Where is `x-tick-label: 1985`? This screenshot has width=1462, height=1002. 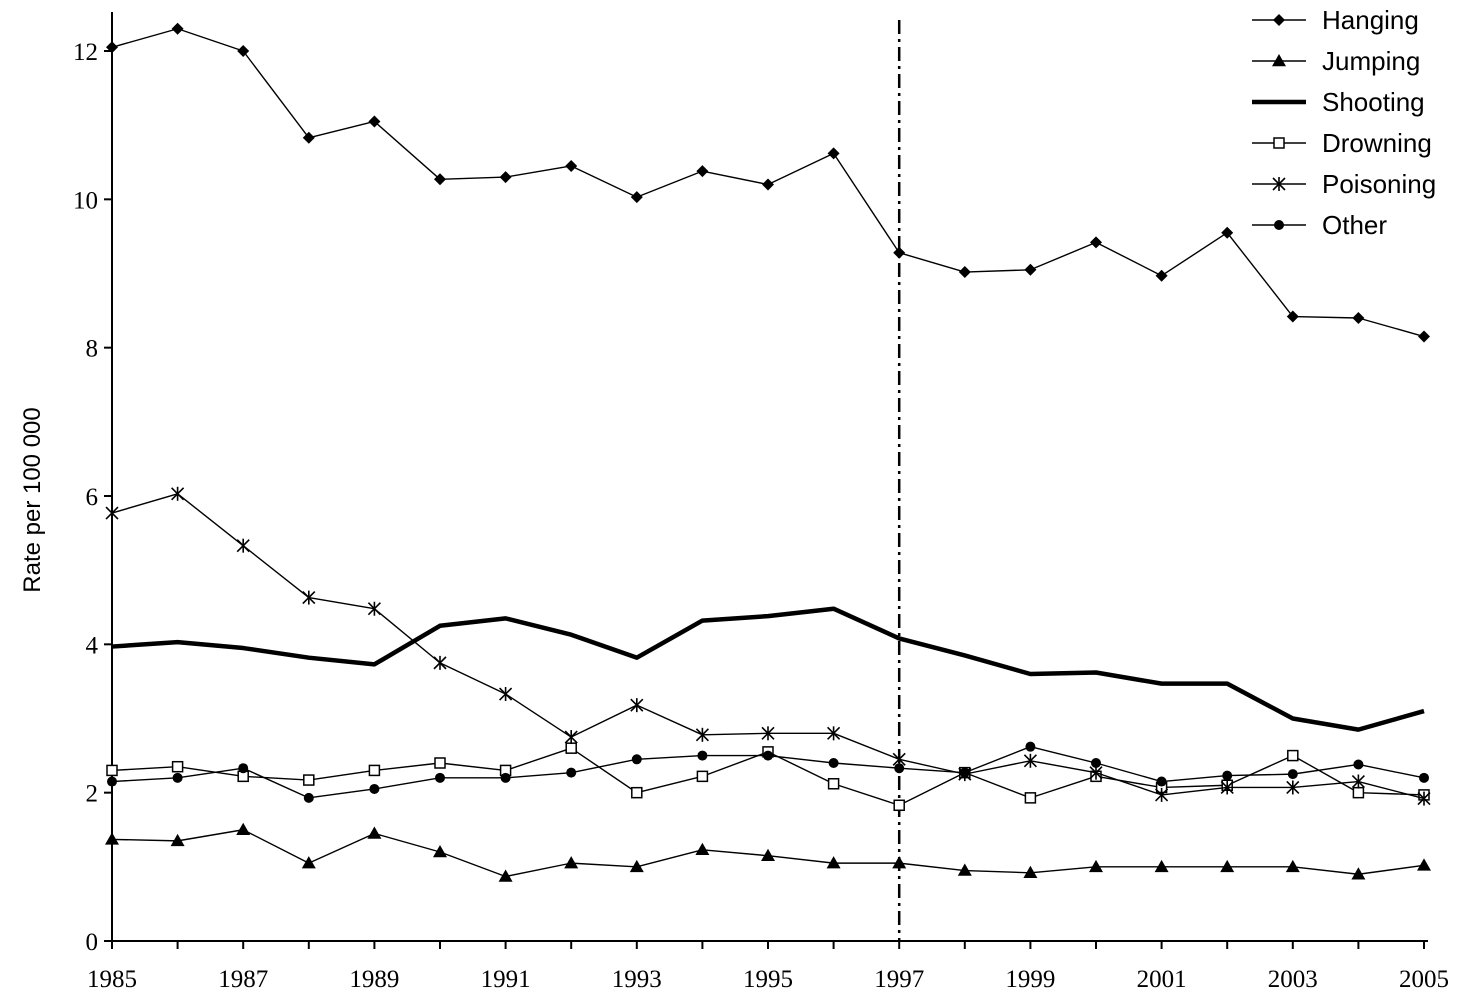
x-tick-label: 1985 is located at coordinates (112, 979).